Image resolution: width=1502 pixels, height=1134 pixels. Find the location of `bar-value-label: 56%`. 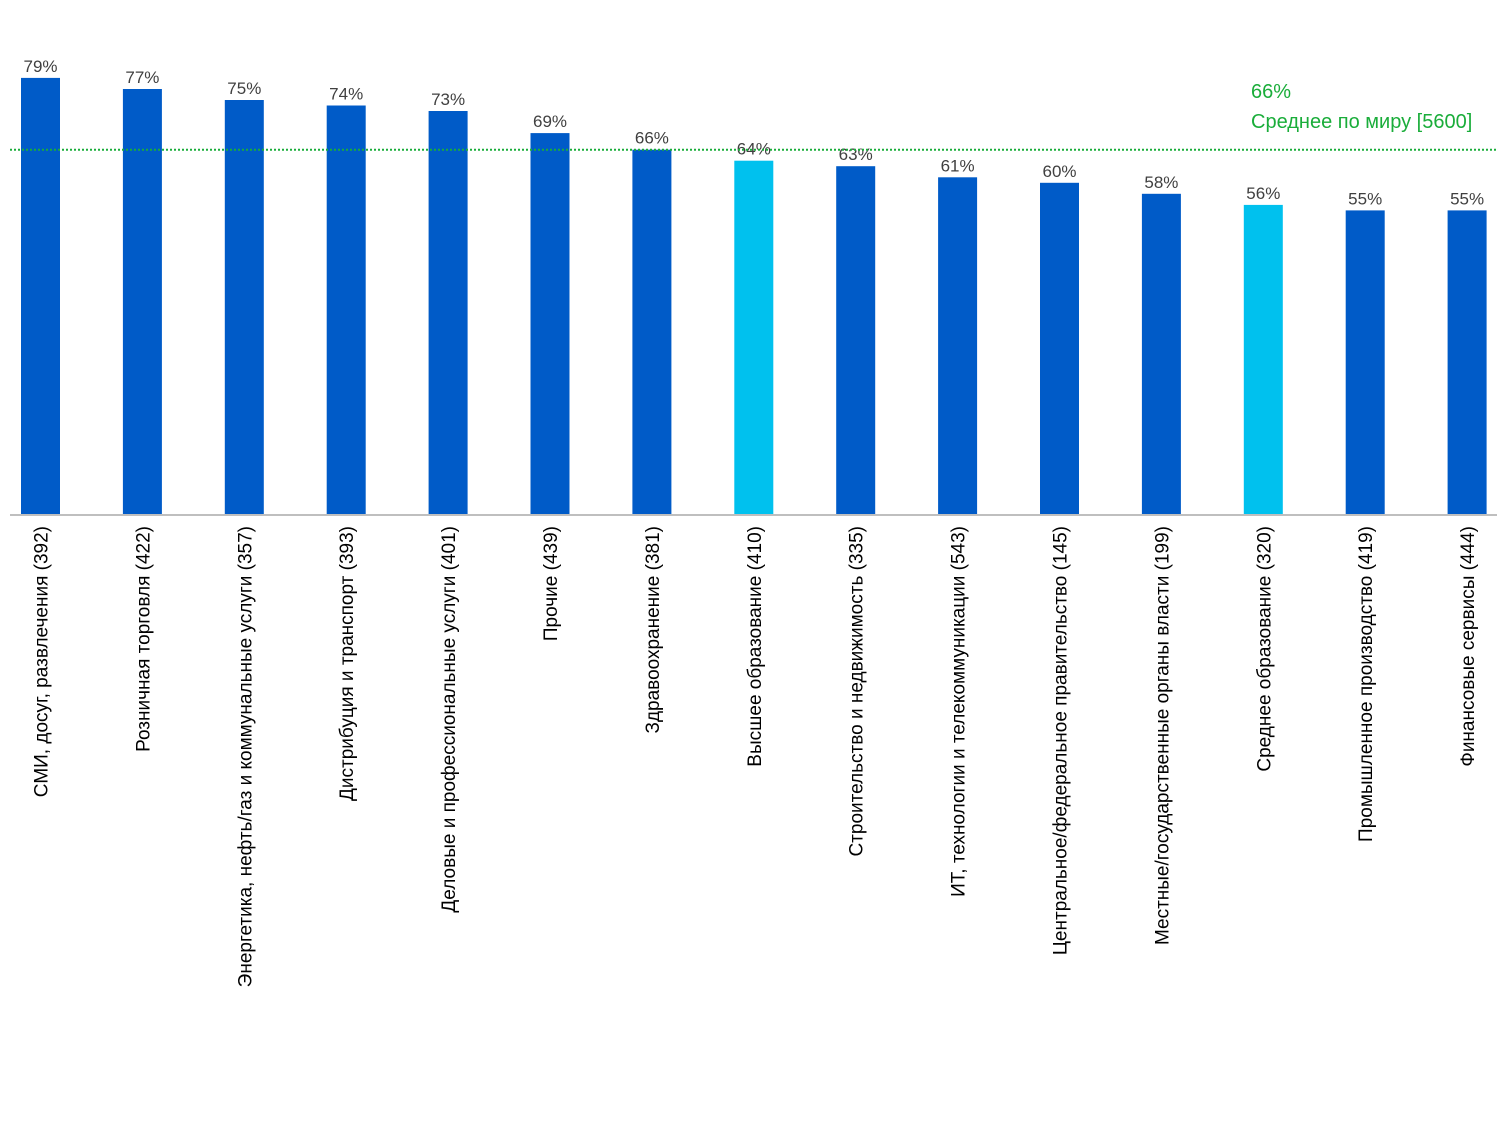

bar-value-label: 56% is located at coordinates (1263, 193).